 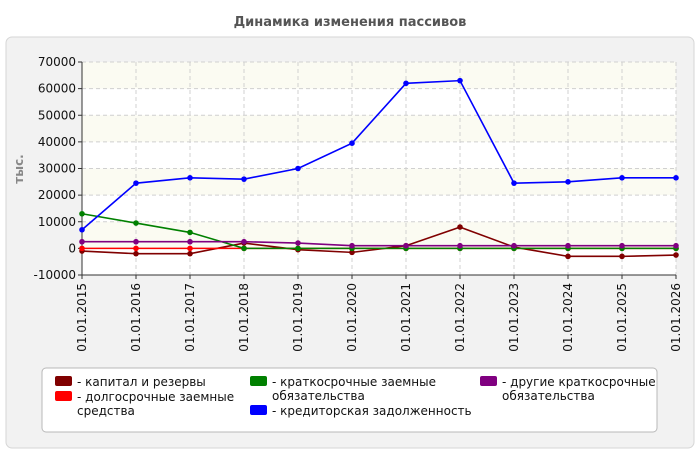 I want to click on legend-label-0: - капитал и резервы, so click(x=141, y=382).